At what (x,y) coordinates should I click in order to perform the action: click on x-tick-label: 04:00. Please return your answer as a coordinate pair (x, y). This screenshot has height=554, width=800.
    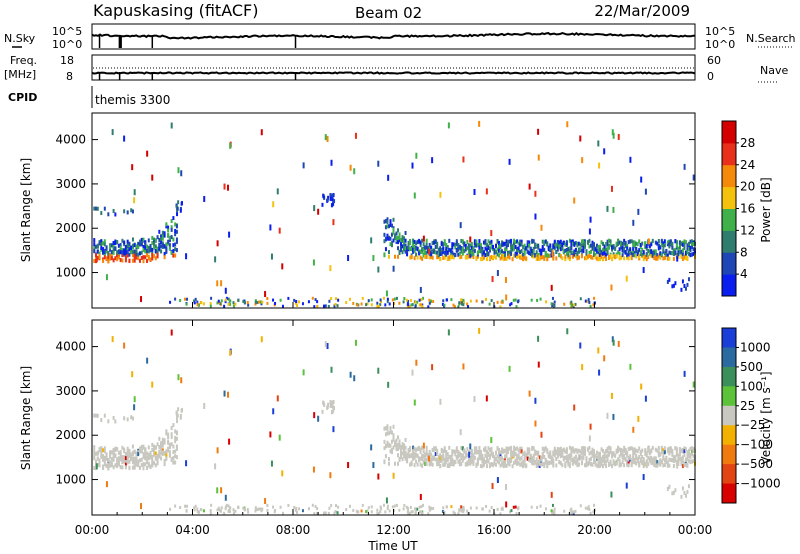
    Looking at the image, I should click on (192, 530).